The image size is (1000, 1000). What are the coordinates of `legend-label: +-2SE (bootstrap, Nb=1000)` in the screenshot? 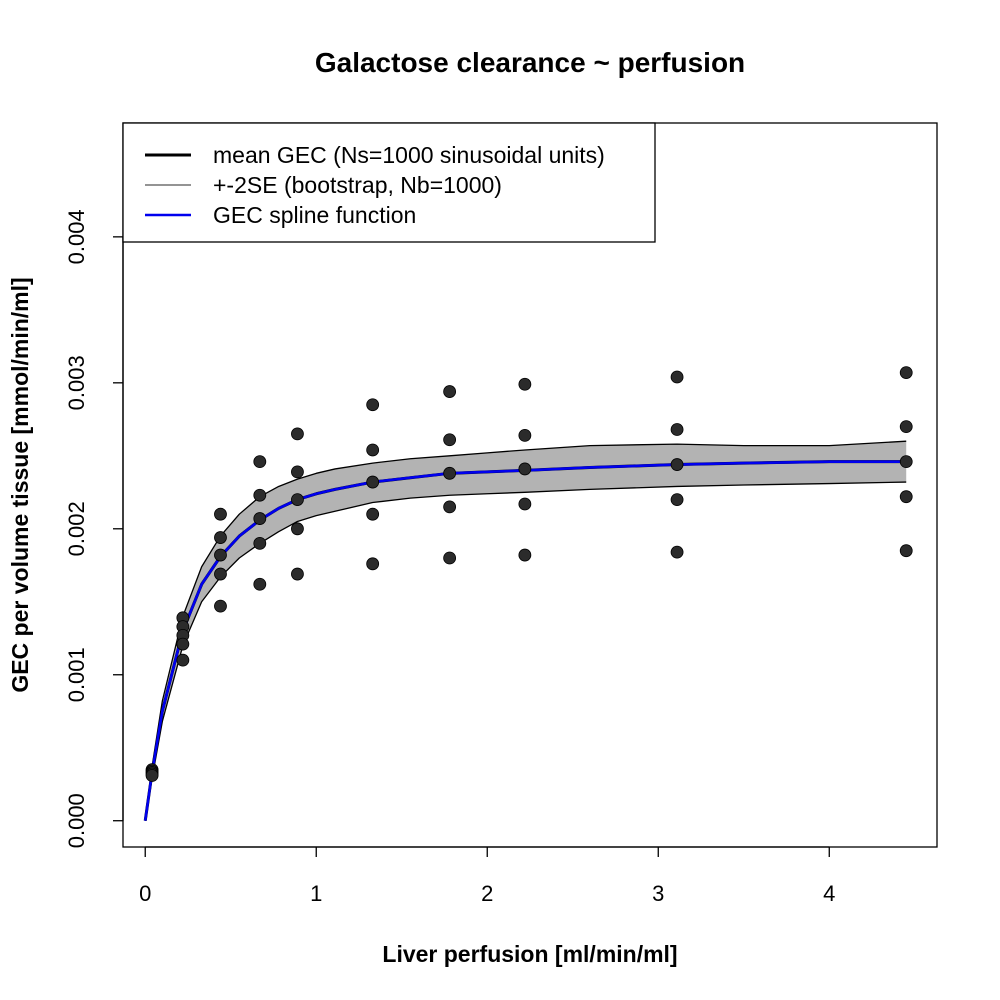 It's located at (357, 185).